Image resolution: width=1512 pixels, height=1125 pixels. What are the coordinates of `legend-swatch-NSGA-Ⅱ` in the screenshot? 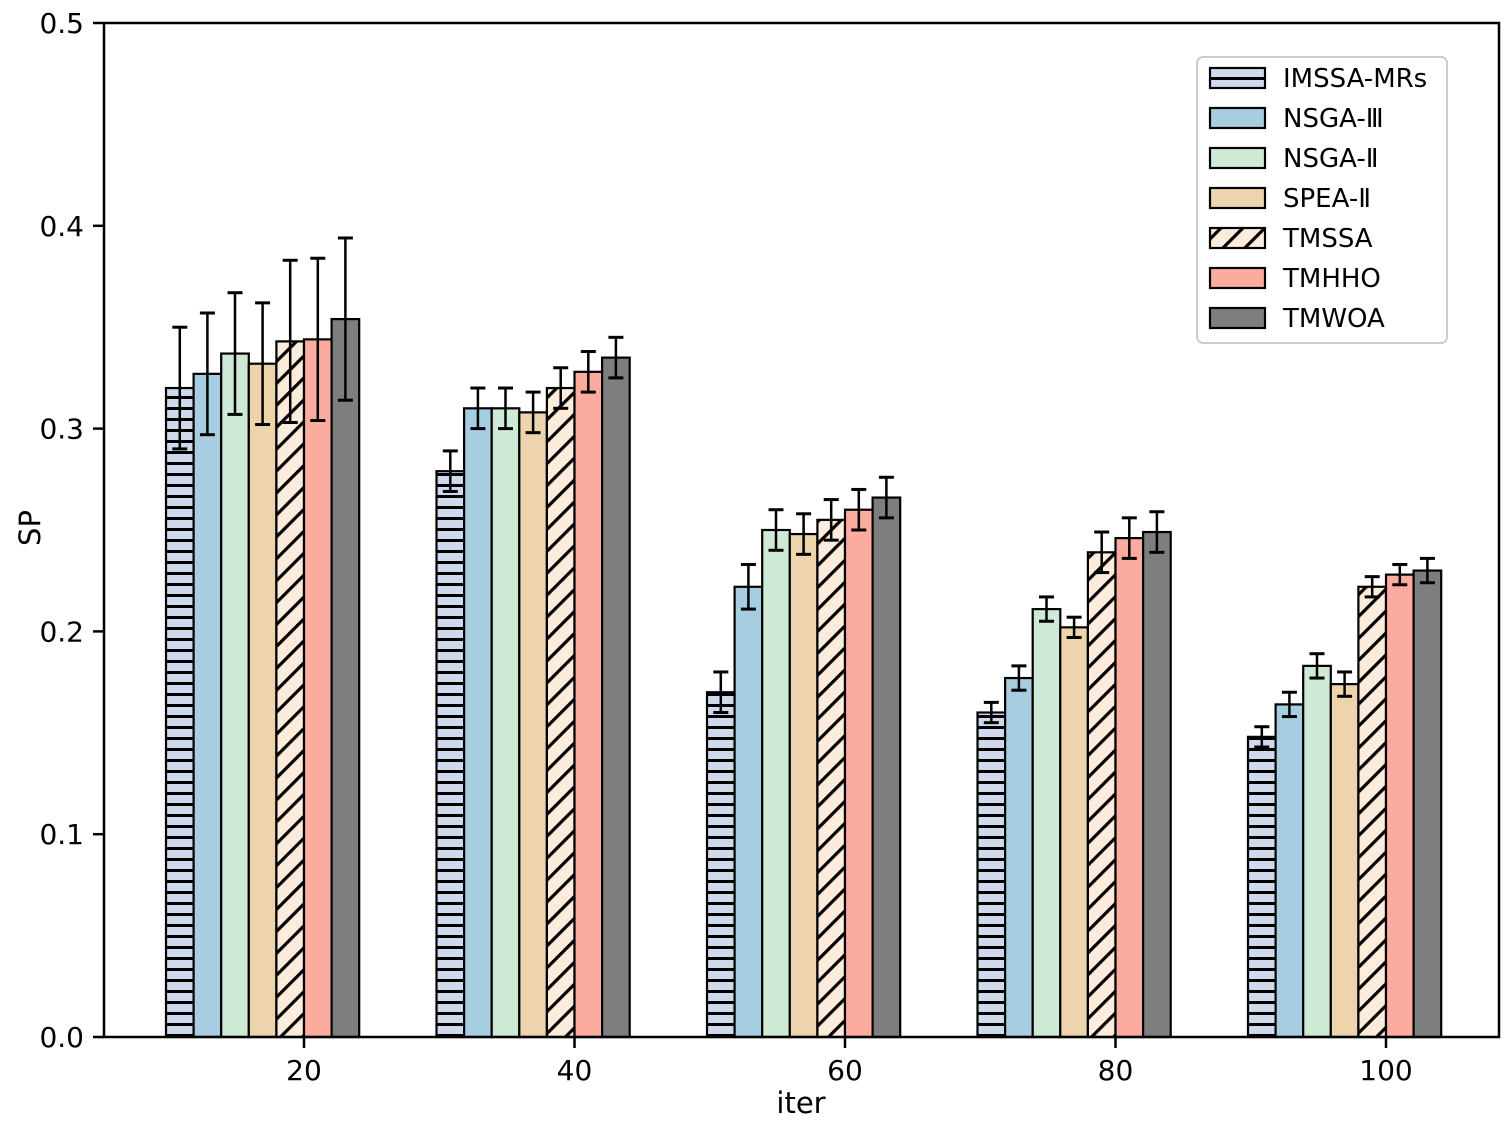 It's located at (1237, 158).